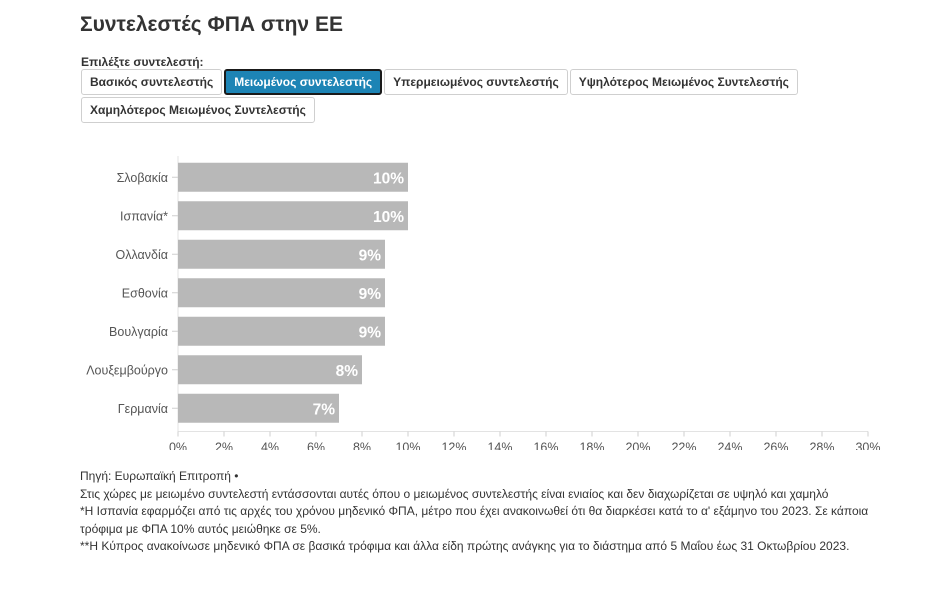 This screenshot has width=926, height=609. Describe the element at coordinates (142, 255) in the screenshot. I see `category-label: Ολλανδία` at that location.